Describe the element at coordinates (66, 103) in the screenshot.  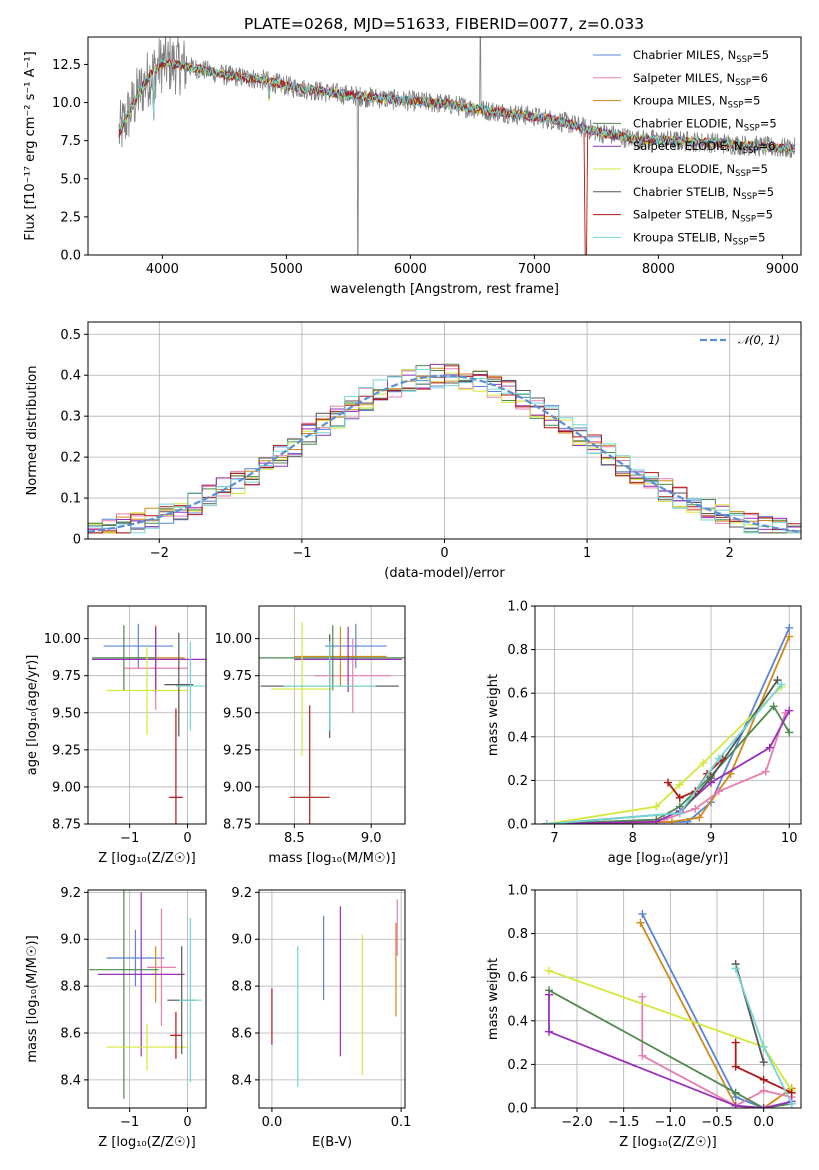
I see `spectrum-ytick-label: 10.0` at that location.